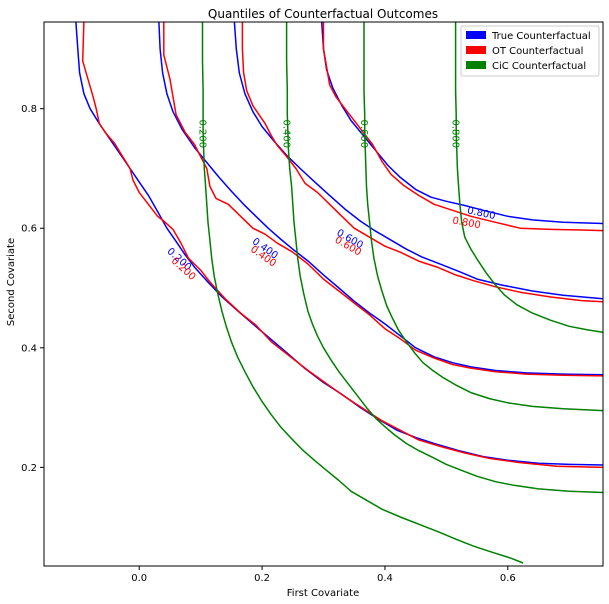  I want to click on x-tick-label: 0.2, so click(262, 578).